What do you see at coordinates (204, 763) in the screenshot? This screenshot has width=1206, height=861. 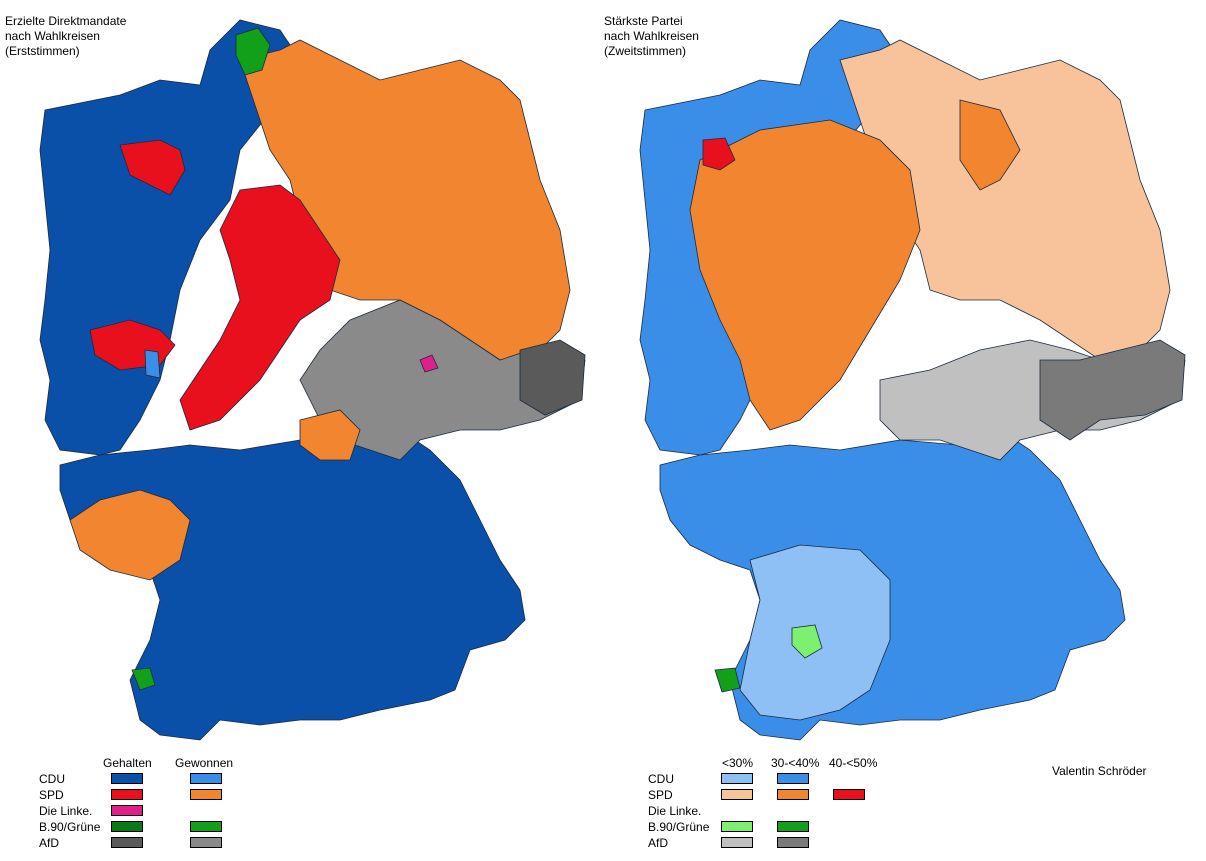 I see `left-legend-header-won: Gewonnen` at bounding box center [204, 763].